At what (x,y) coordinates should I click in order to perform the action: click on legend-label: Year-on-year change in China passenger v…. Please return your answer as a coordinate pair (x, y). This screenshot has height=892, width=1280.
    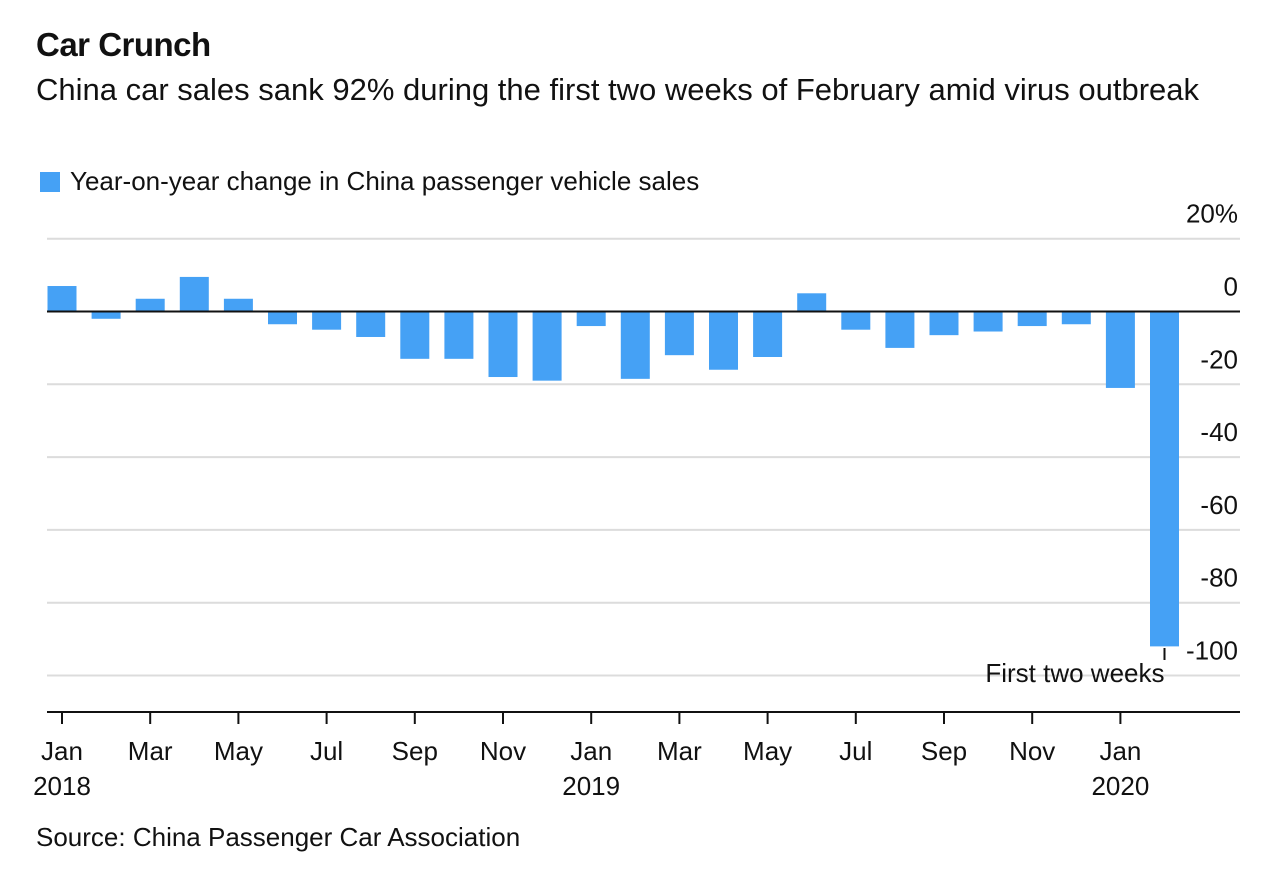
    Looking at the image, I should click on (385, 181).